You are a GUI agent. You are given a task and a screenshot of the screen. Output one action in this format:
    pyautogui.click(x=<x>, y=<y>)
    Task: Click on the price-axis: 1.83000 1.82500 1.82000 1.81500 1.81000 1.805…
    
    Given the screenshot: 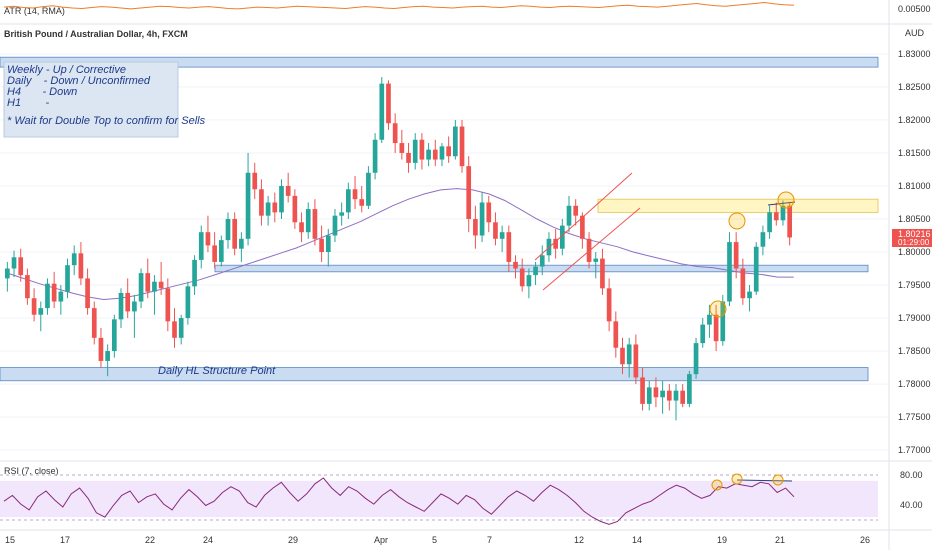 What is the action you would take?
    pyautogui.click(x=914, y=252)
    